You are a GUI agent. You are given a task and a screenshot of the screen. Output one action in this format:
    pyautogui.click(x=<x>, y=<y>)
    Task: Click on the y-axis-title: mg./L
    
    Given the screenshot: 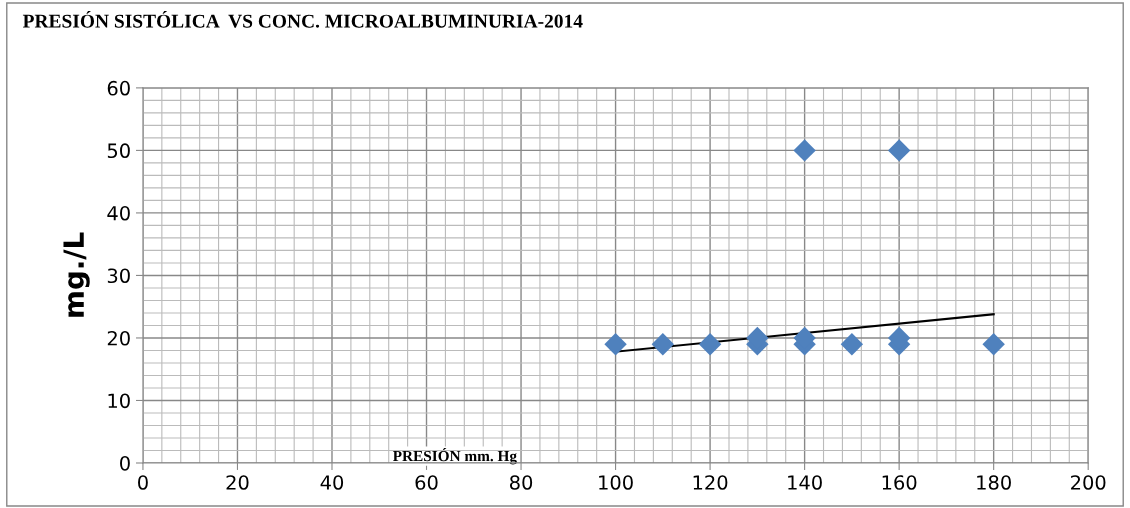 What is the action you would take?
    pyautogui.click(x=76, y=274)
    